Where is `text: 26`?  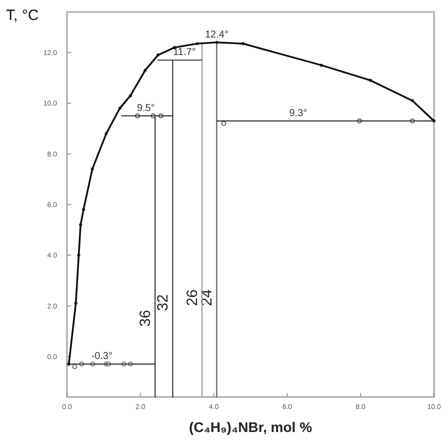 text: 26 is located at coordinates (193, 297).